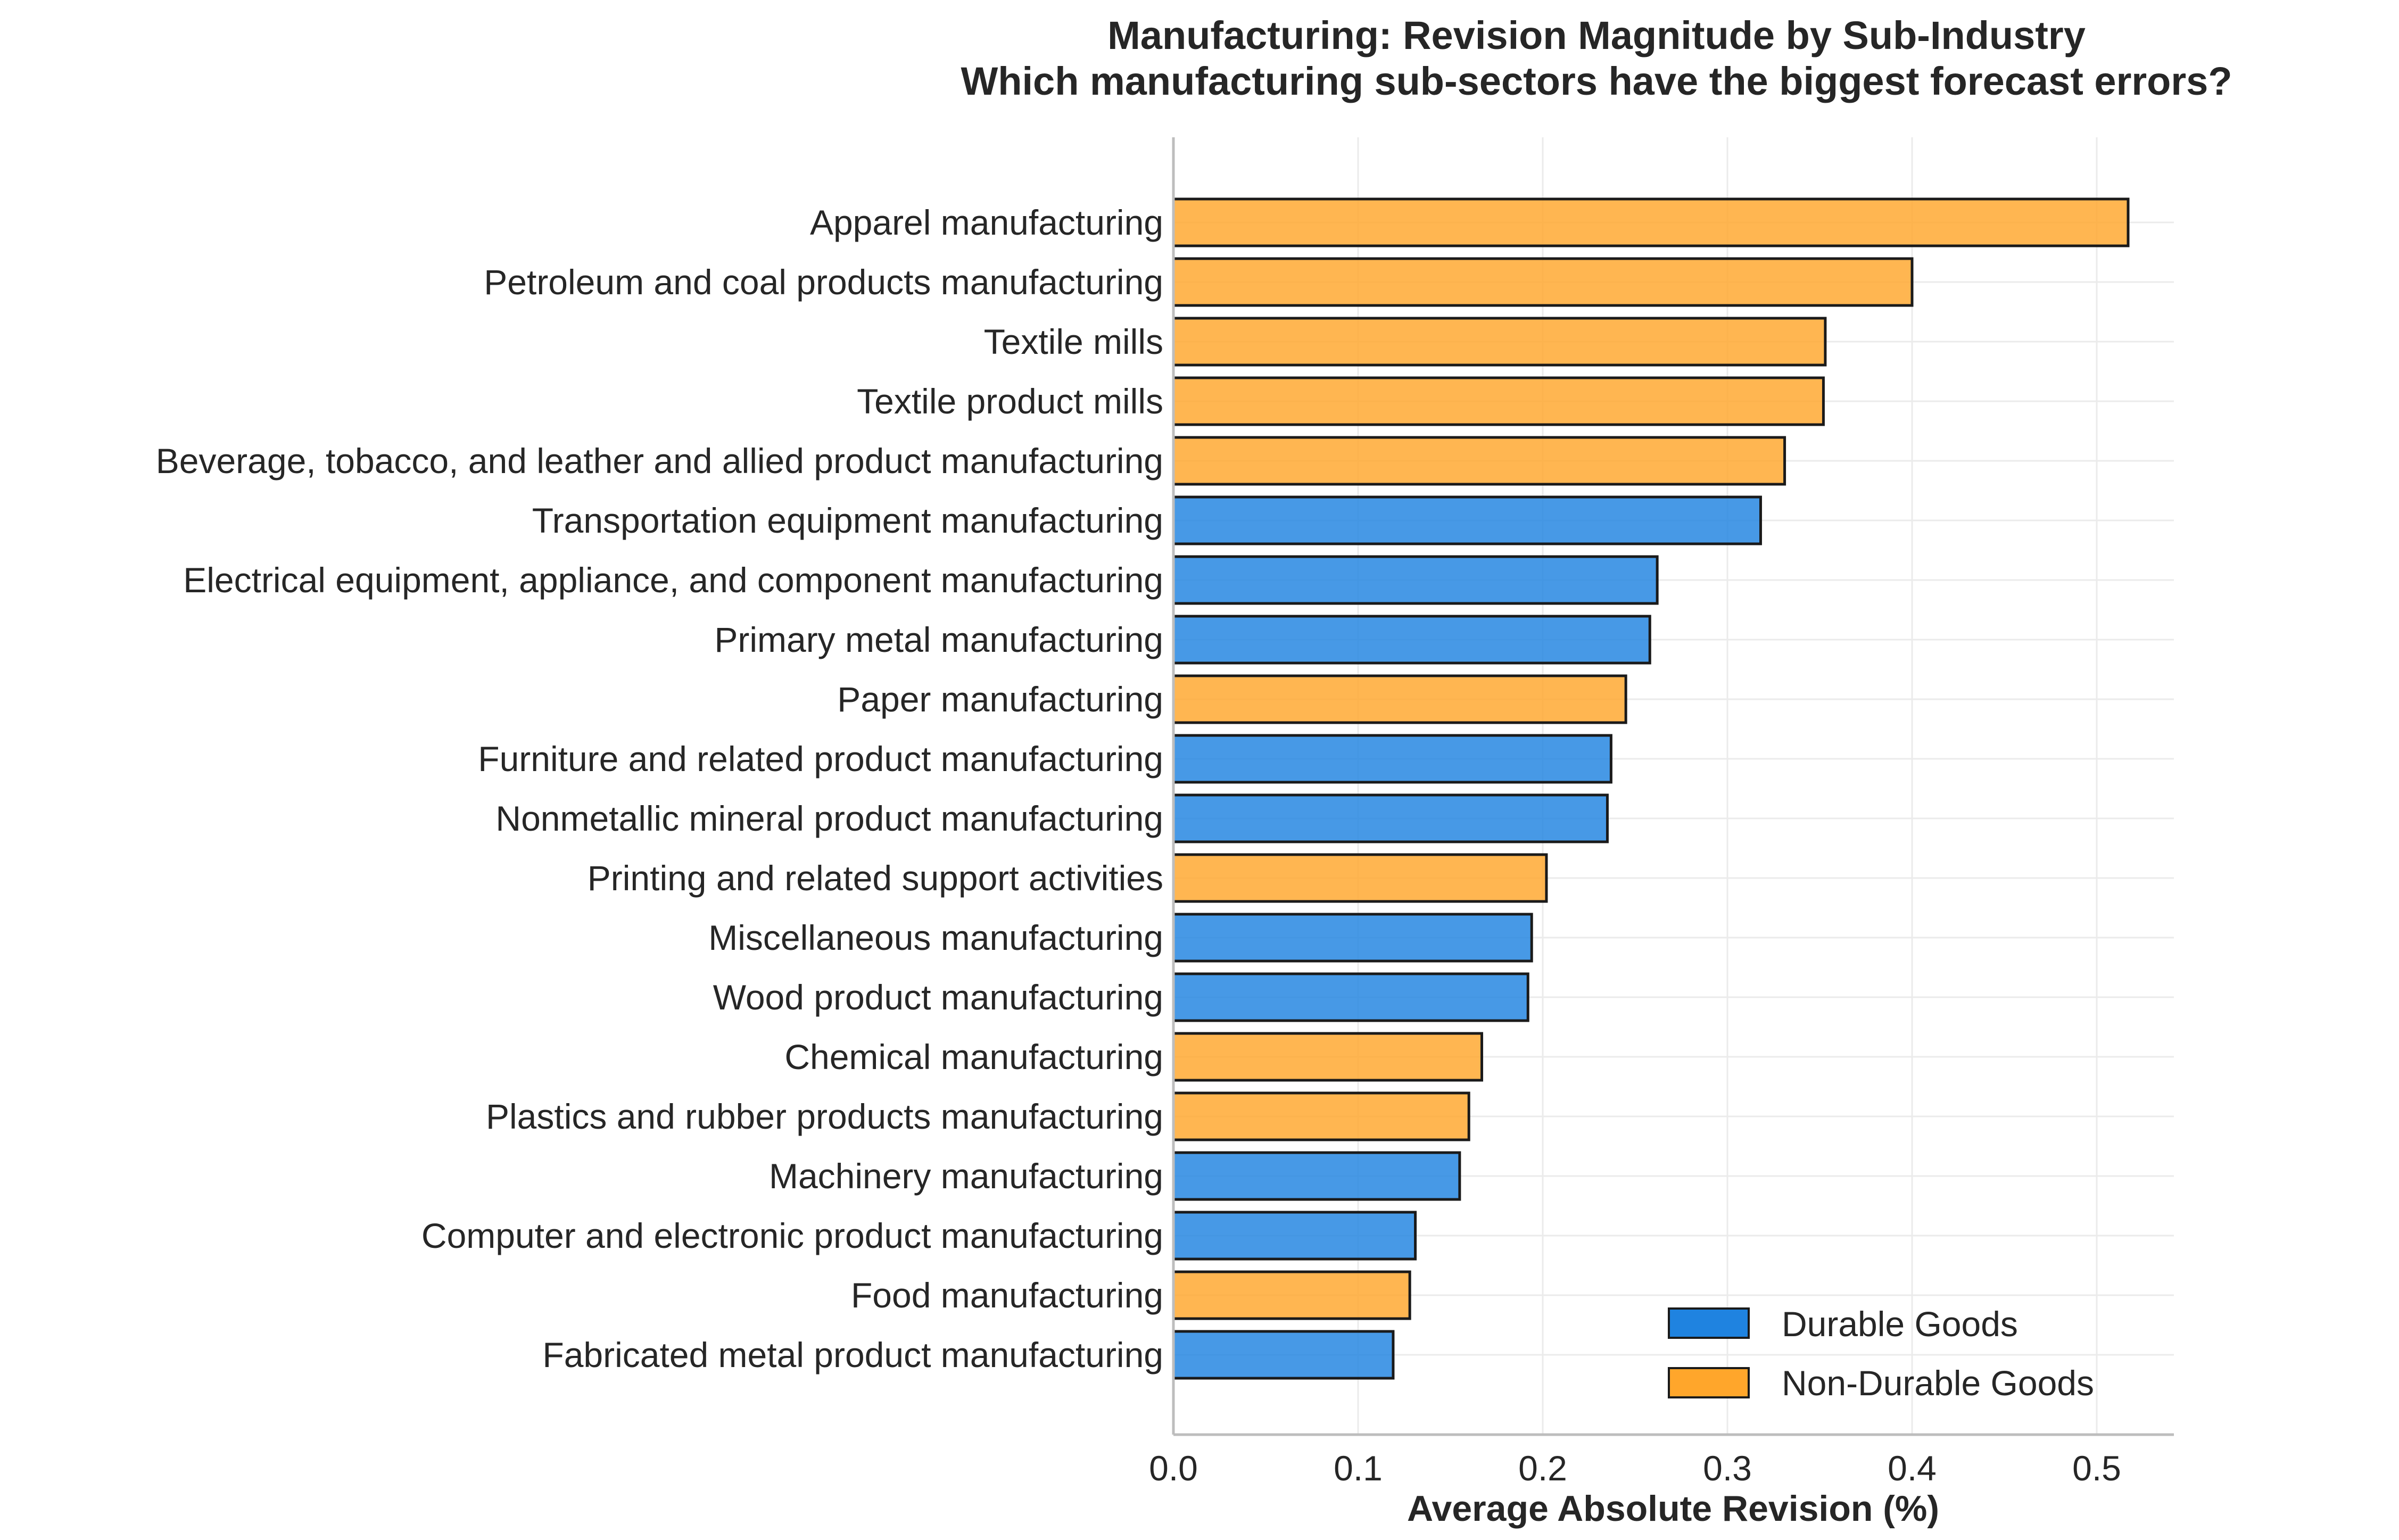 The height and width of the screenshot is (1540, 2399). I want to click on category-label: Paper manufacturing, so click(1000, 699).